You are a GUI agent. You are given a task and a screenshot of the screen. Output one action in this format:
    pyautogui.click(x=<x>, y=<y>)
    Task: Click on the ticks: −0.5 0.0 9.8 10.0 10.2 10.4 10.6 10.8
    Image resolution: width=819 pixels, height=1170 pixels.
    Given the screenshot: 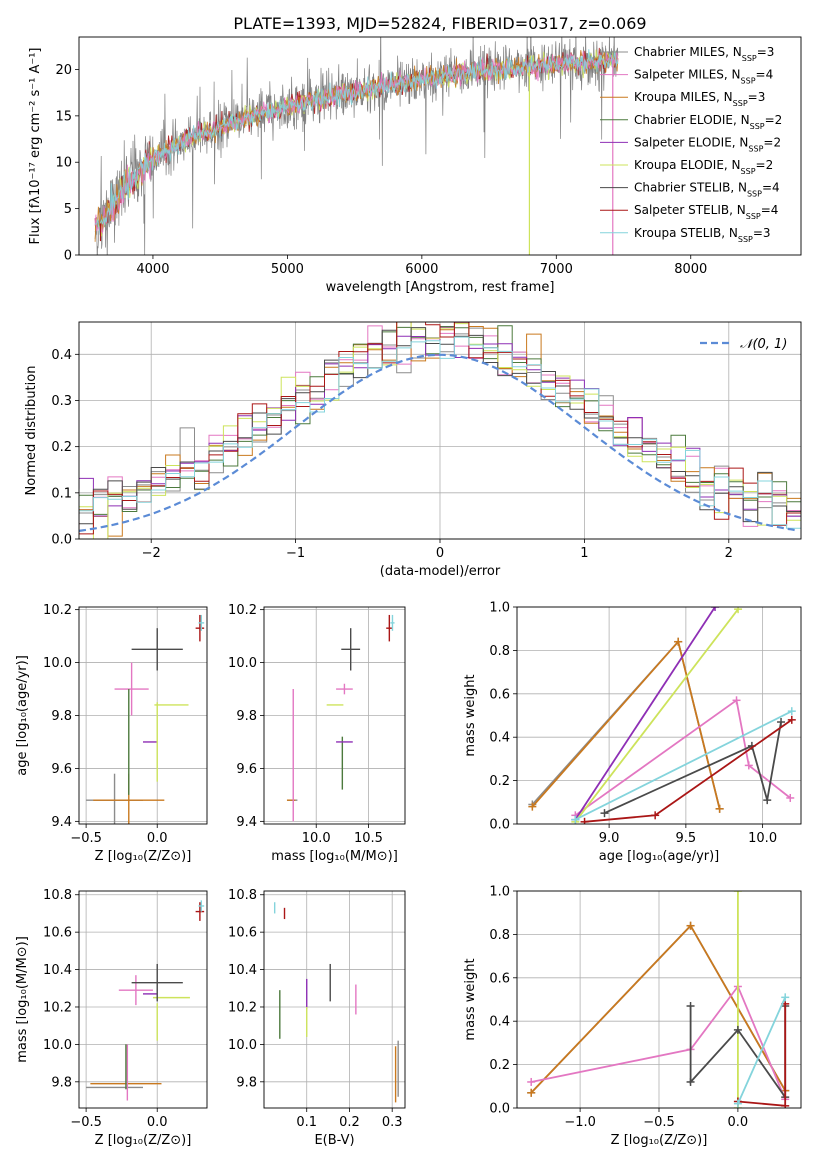 What is the action you would take?
    pyautogui.click(x=105, y=1009)
    